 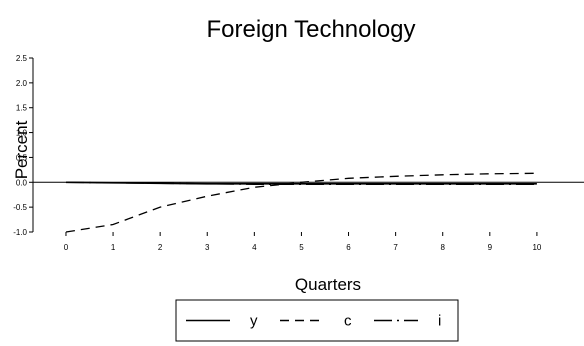 What do you see at coordinates (301, 247) in the screenshot?
I see `x-tick-label: 5` at bounding box center [301, 247].